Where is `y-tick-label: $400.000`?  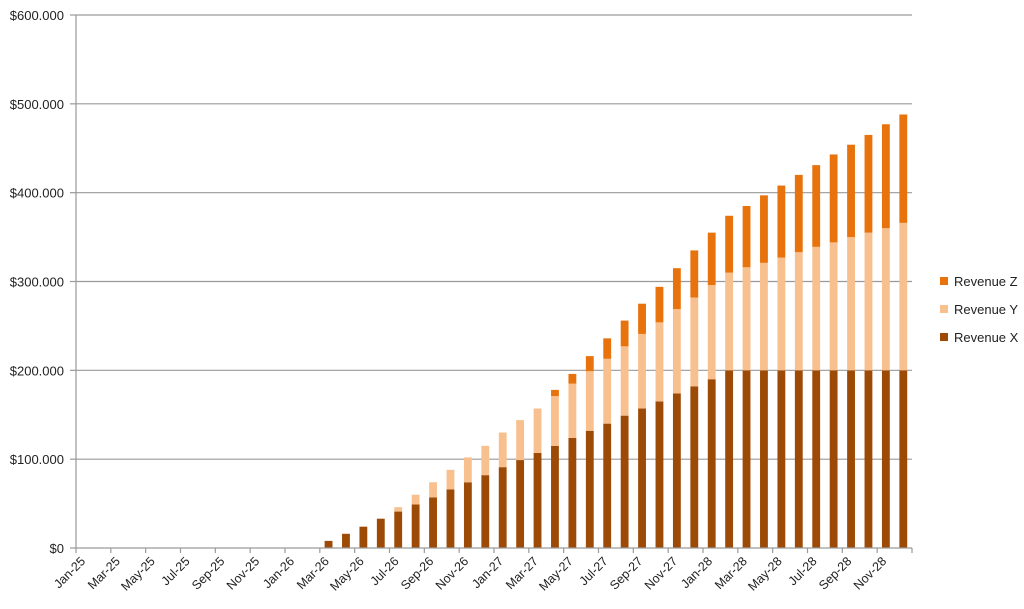
y-tick-label: $400.000 is located at coordinates (37, 193).